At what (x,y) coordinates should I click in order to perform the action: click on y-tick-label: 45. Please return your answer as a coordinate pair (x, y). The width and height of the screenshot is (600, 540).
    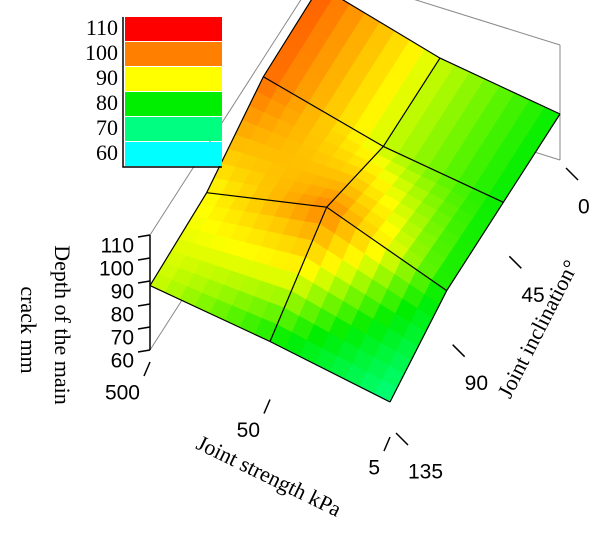
    Looking at the image, I should click on (532, 295).